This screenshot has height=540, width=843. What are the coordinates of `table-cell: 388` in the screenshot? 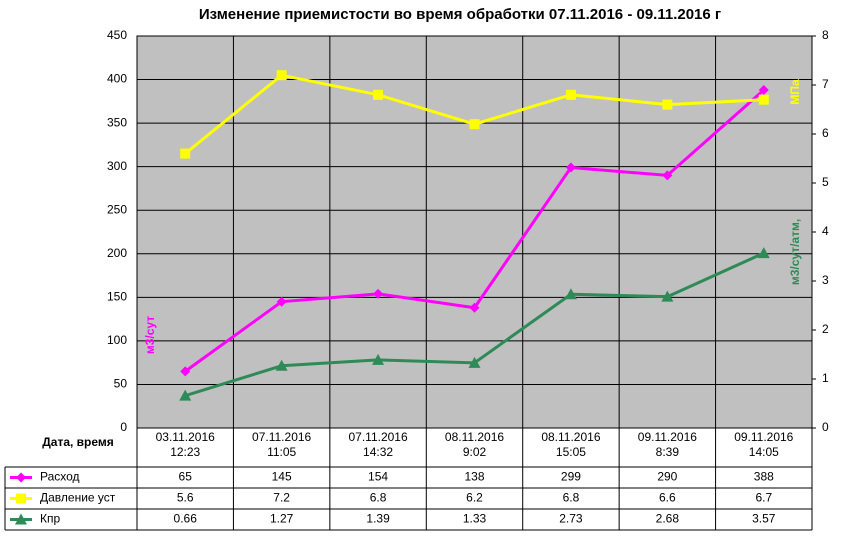 It's located at (764, 477).